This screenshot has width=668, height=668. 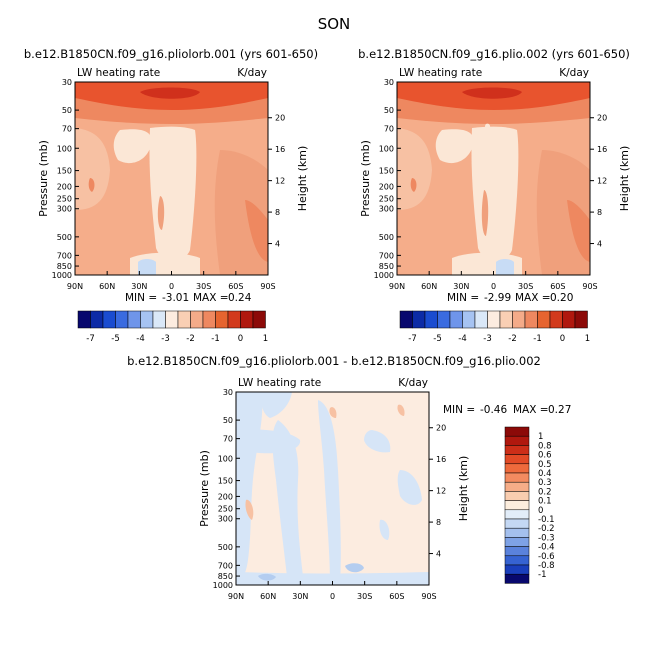 What do you see at coordinates (531, 410) in the screenshot?
I see `panel-3-max-label: MAX =` at bounding box center [531, 410].